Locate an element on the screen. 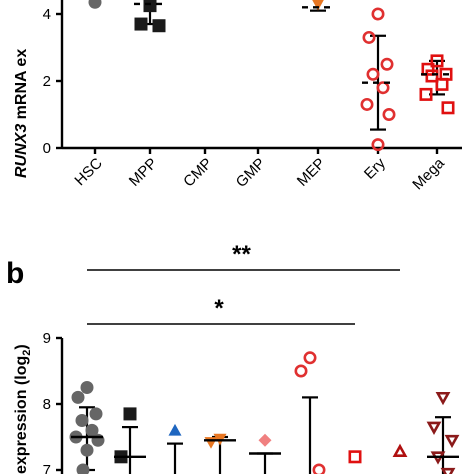 This screenshot has height=474, width=474. panel-a-xtick-label-1: MPP is located at coordinates (143, 172).